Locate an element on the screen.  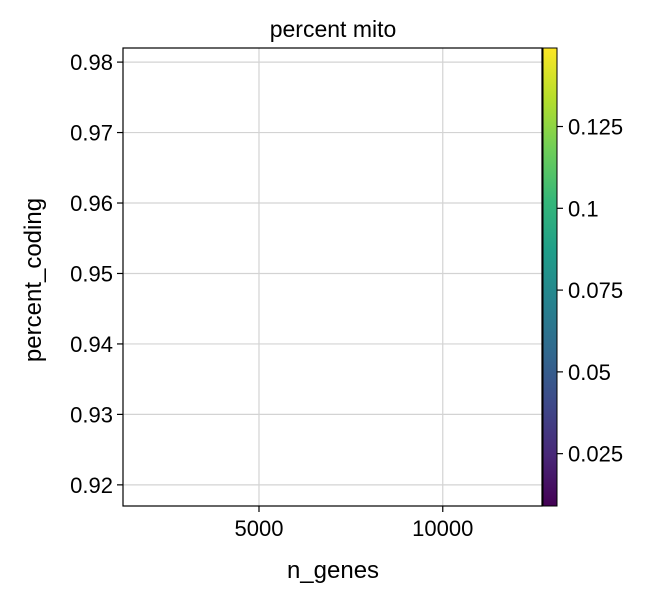
y-tick-label: 0.94 is located at coordinates (91, 344).